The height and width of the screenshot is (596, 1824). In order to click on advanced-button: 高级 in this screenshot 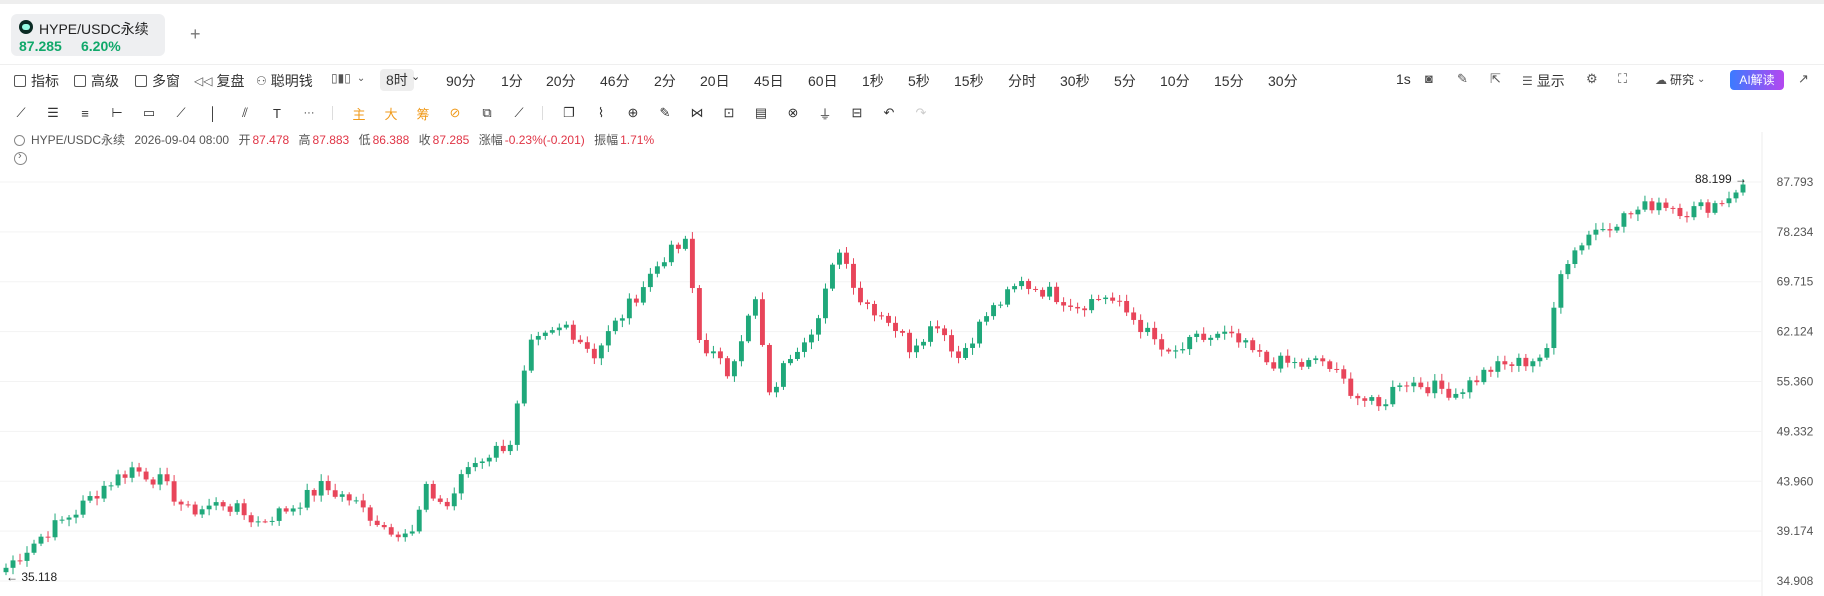, I will do `click(96, 81)`.